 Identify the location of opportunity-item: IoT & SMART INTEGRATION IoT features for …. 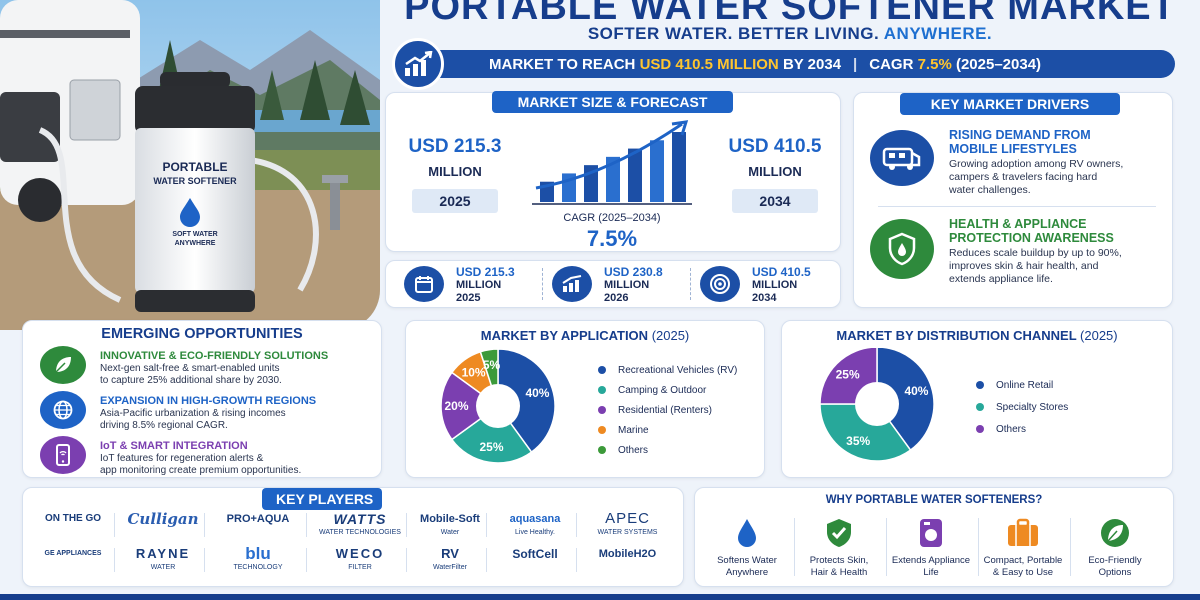
(237, 458).